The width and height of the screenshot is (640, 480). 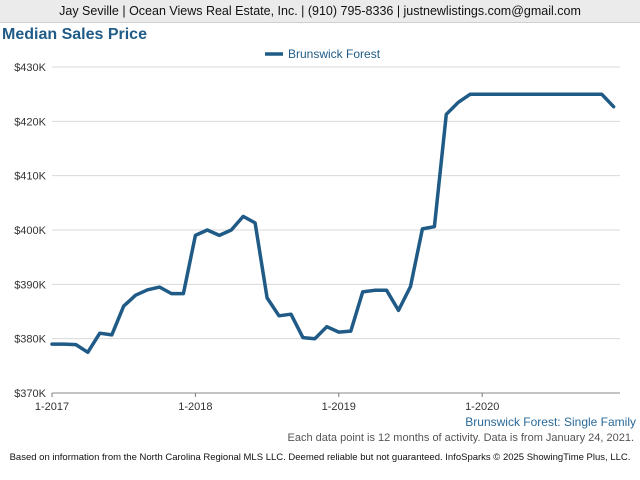 I want to click on x-tick-label: 1-2018, so click(x=195, y=407).